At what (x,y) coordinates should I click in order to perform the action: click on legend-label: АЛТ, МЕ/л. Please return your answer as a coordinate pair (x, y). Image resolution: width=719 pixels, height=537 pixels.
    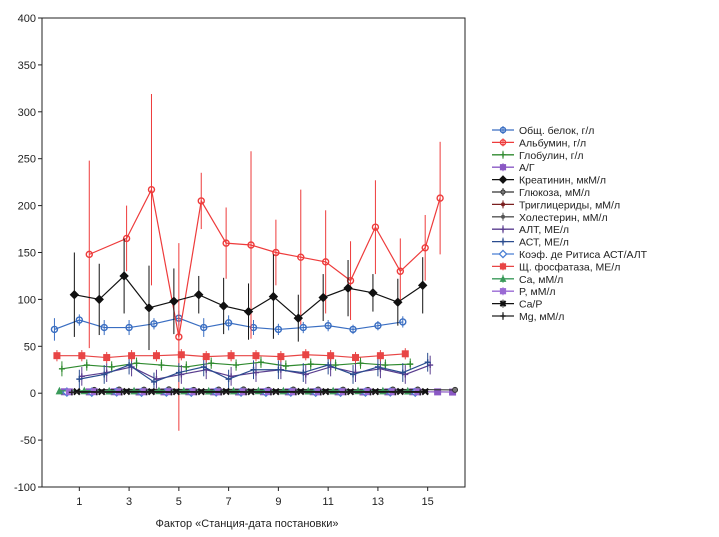
    Looking at the image, I should click on (544, 230).